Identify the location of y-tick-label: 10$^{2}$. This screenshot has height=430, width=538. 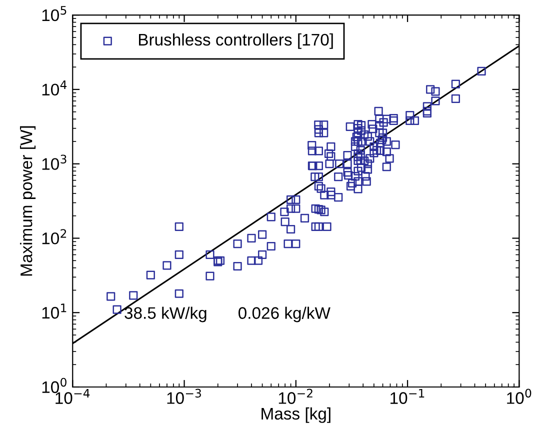
(54, 236).